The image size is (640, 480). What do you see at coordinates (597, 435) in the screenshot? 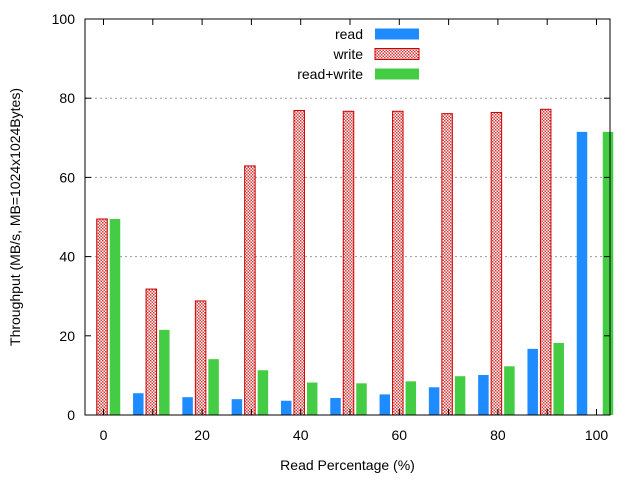
I see `x-tick-label: 100` at bounding box center [597, 435].